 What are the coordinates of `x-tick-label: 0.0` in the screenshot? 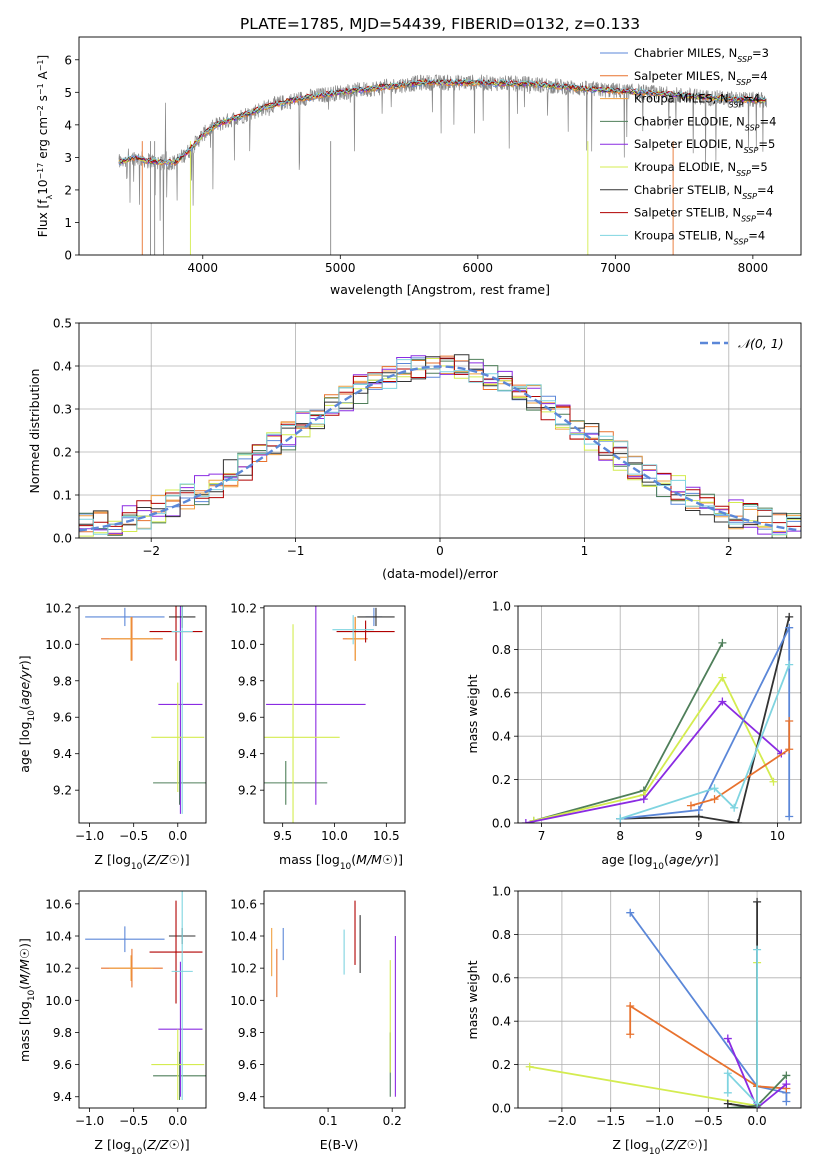 It's located at (177, 836).